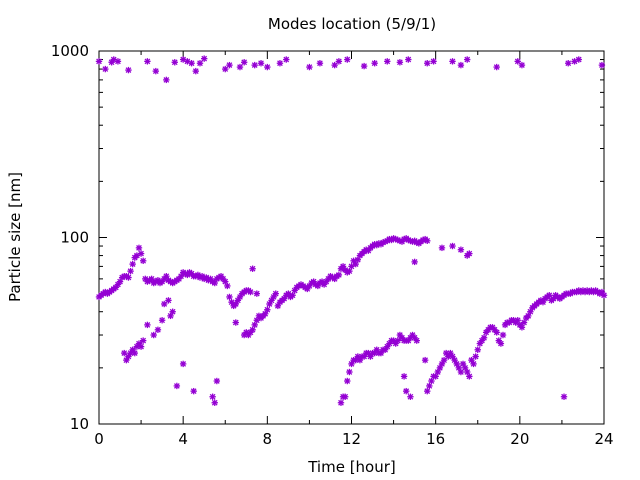 The height and width of the screenshot is (480, 640). What do you see at coordinates (519, 439) in the screenshot?
I see `x-tick-label: 20` at bounding box center [519, 439].